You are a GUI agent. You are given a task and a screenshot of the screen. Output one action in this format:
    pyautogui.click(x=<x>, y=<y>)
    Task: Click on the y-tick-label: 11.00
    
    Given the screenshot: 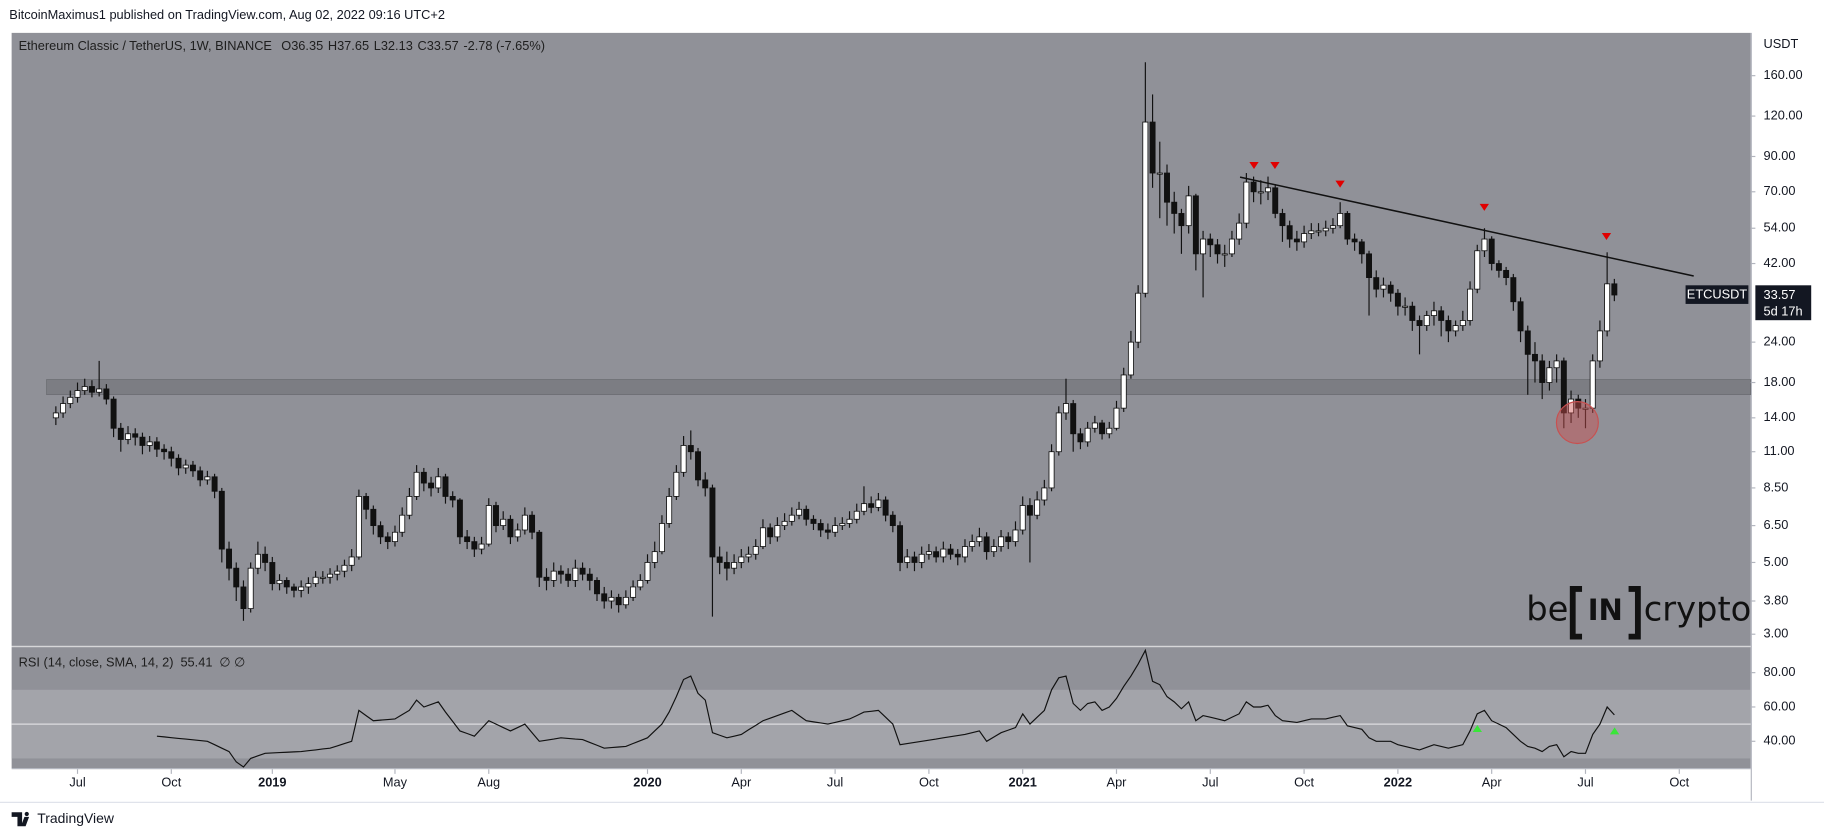 What is the action you would take?
    pyautogui.click(x=1779, y=450)
    